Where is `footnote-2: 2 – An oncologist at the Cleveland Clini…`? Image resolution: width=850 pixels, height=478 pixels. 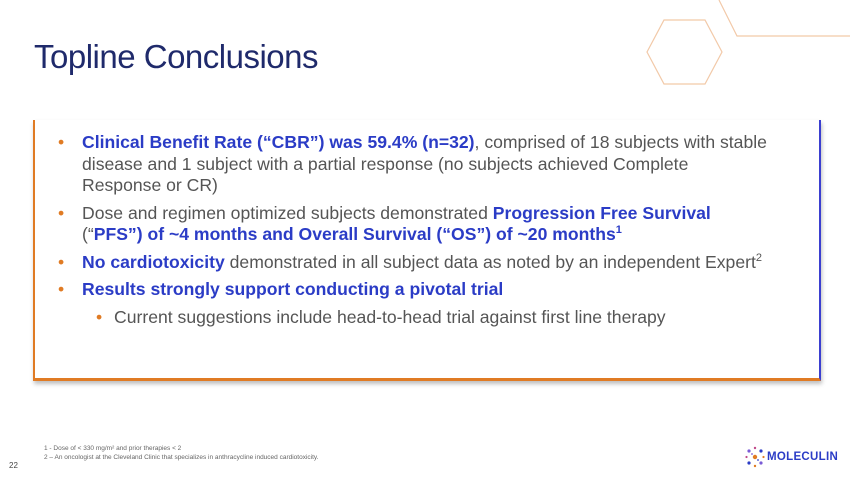 footnote-2: 2 – An oncologist at the Cleveland Clini… is located at coordinates (181, 457).